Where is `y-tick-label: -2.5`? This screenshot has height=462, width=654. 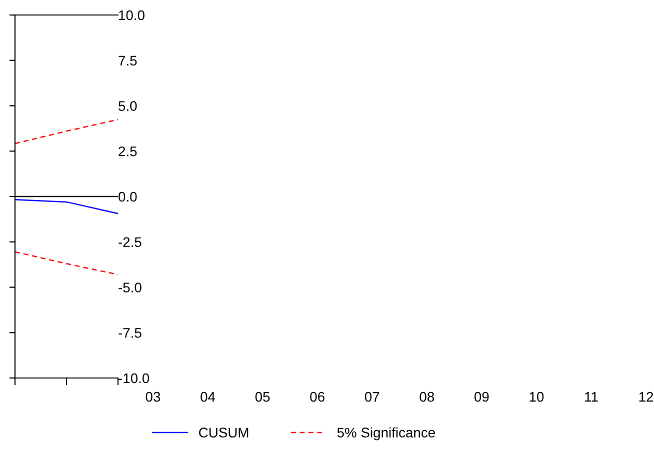 y-tick-label: -2.5 is located at coordinates (130, 242).